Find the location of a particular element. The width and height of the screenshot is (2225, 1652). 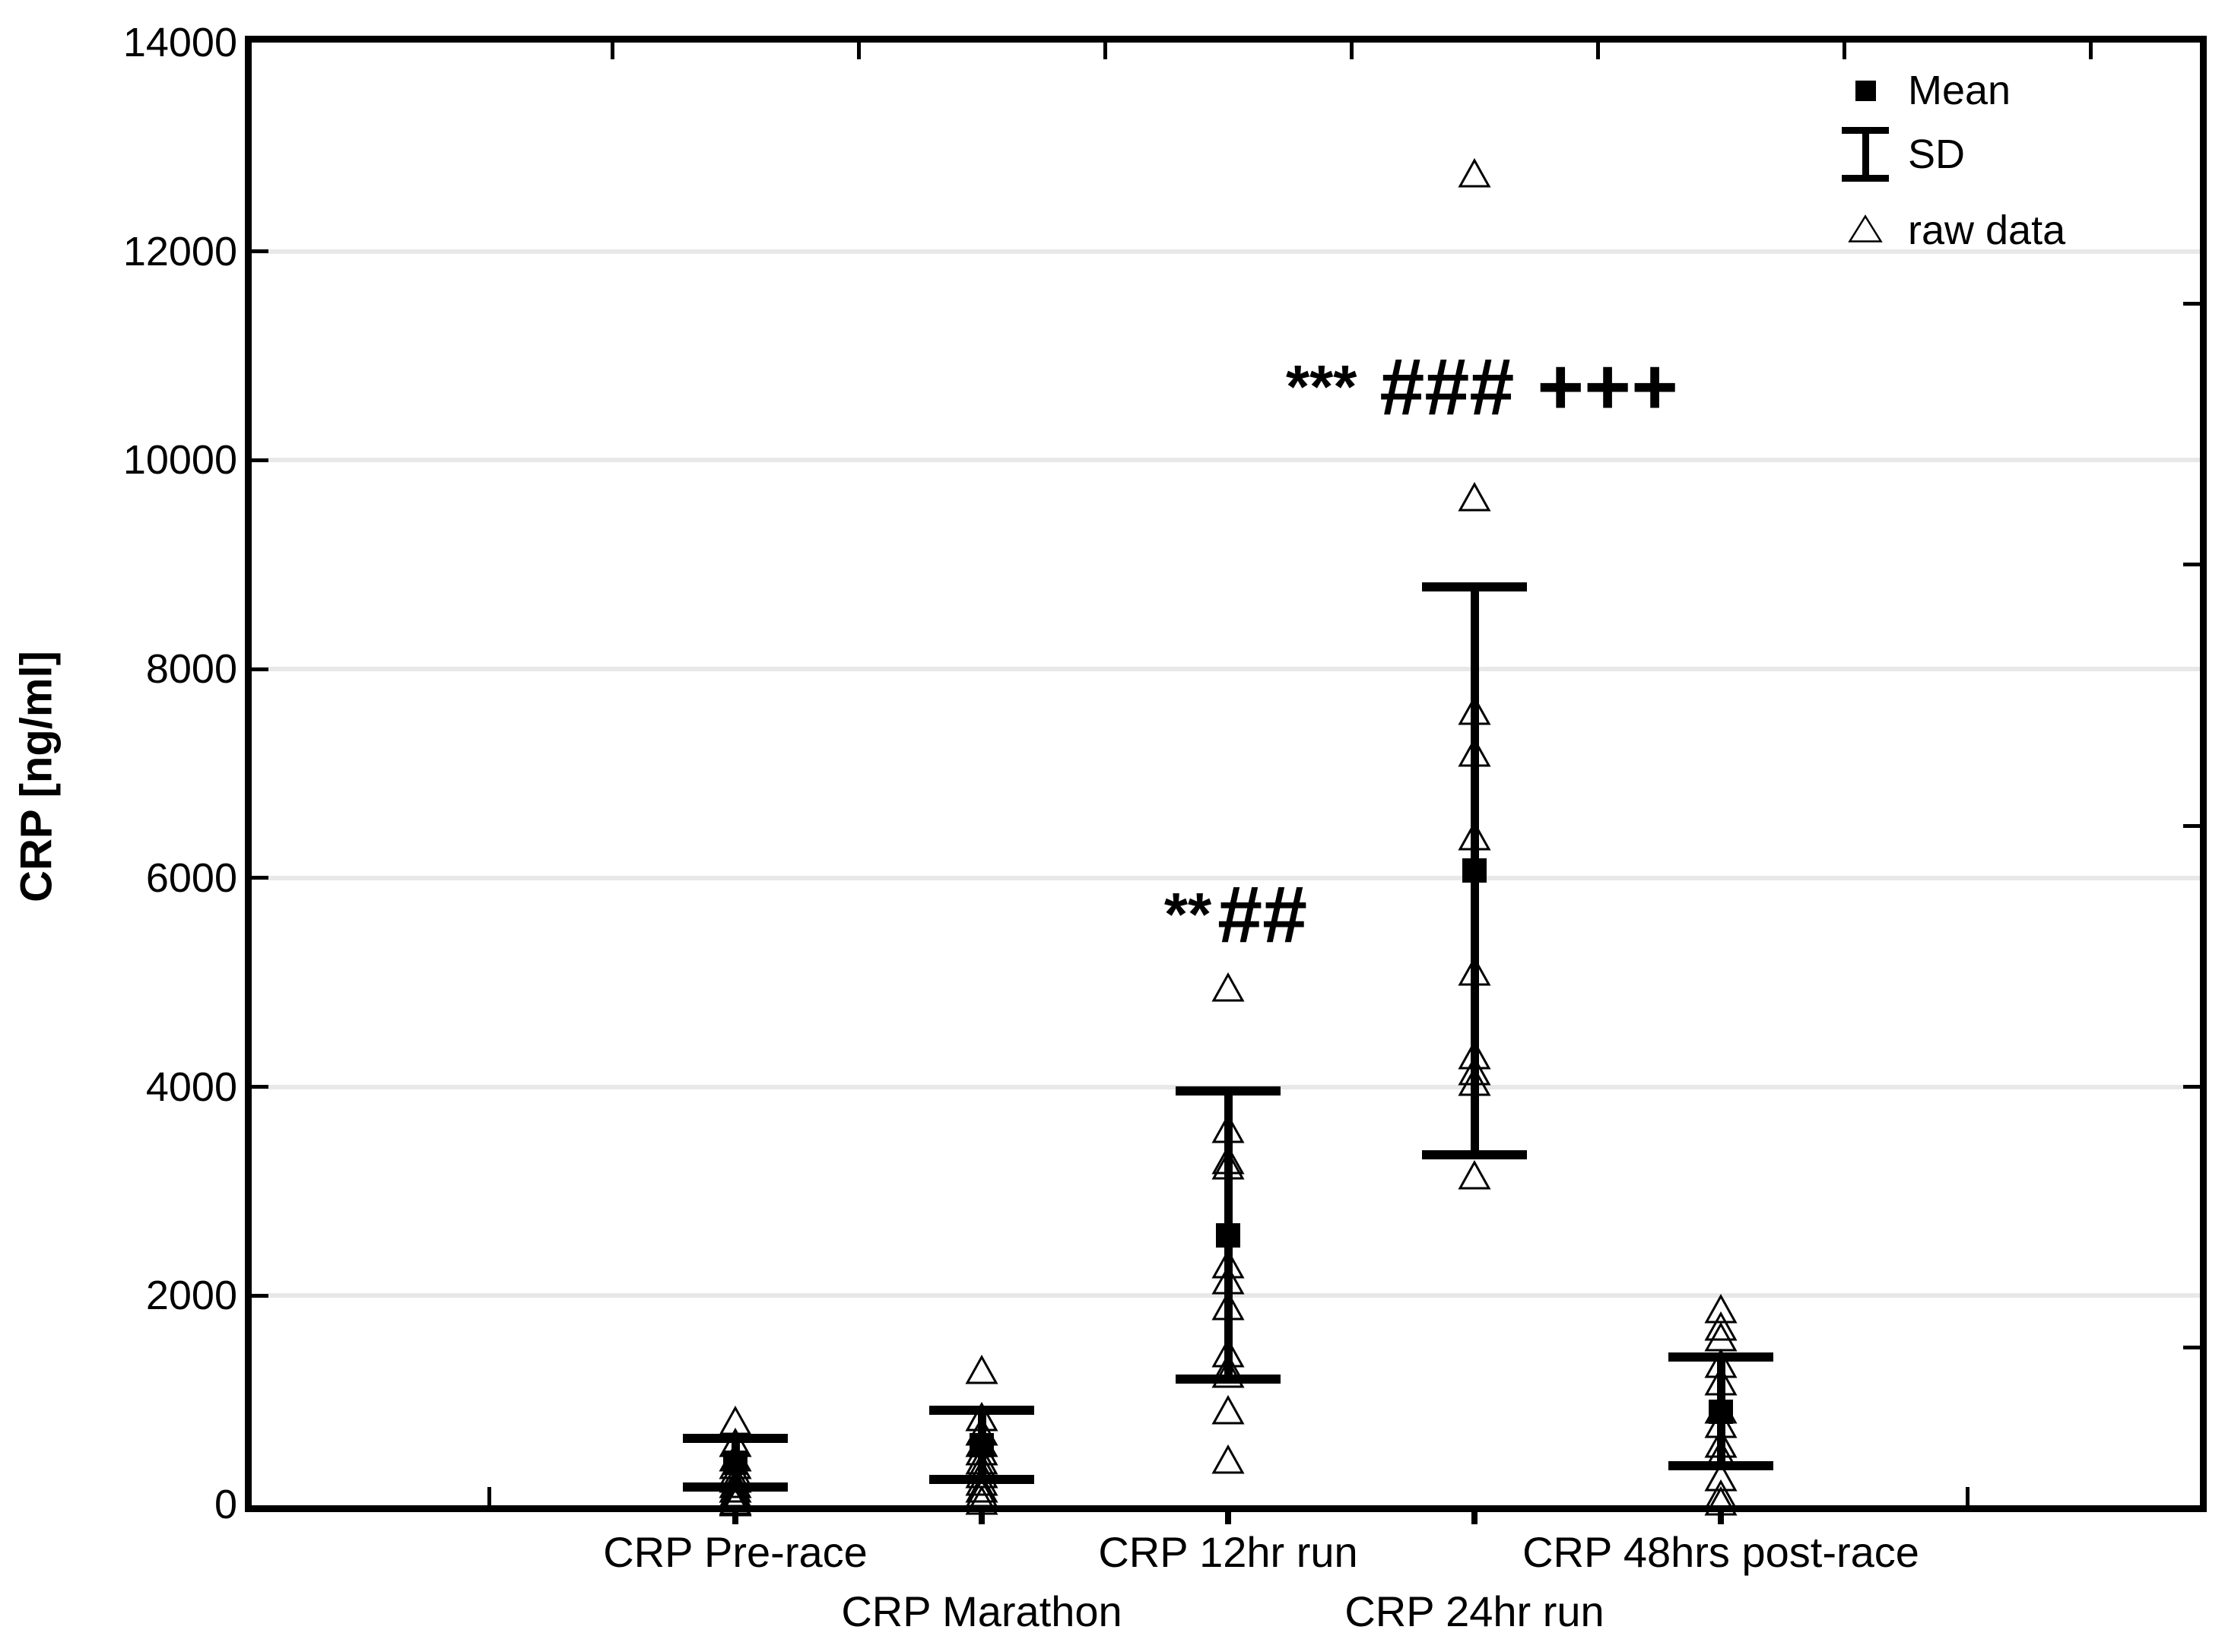

significance-symbol: ** is located at coordinates (1187, 914).